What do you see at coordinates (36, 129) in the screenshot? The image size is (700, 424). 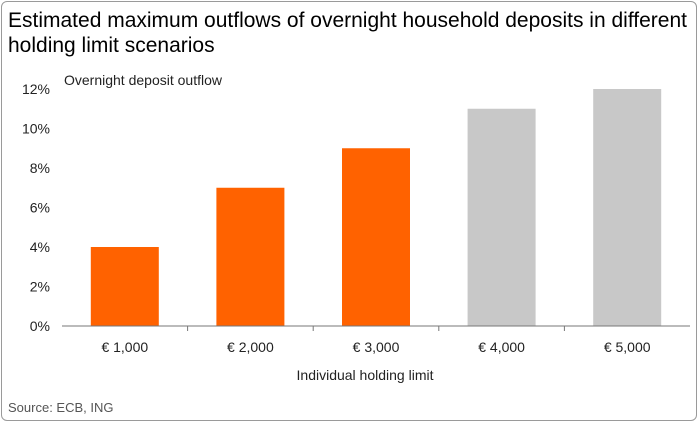 I see `y-tick-label: 10%` at bounding box center [36, 129].